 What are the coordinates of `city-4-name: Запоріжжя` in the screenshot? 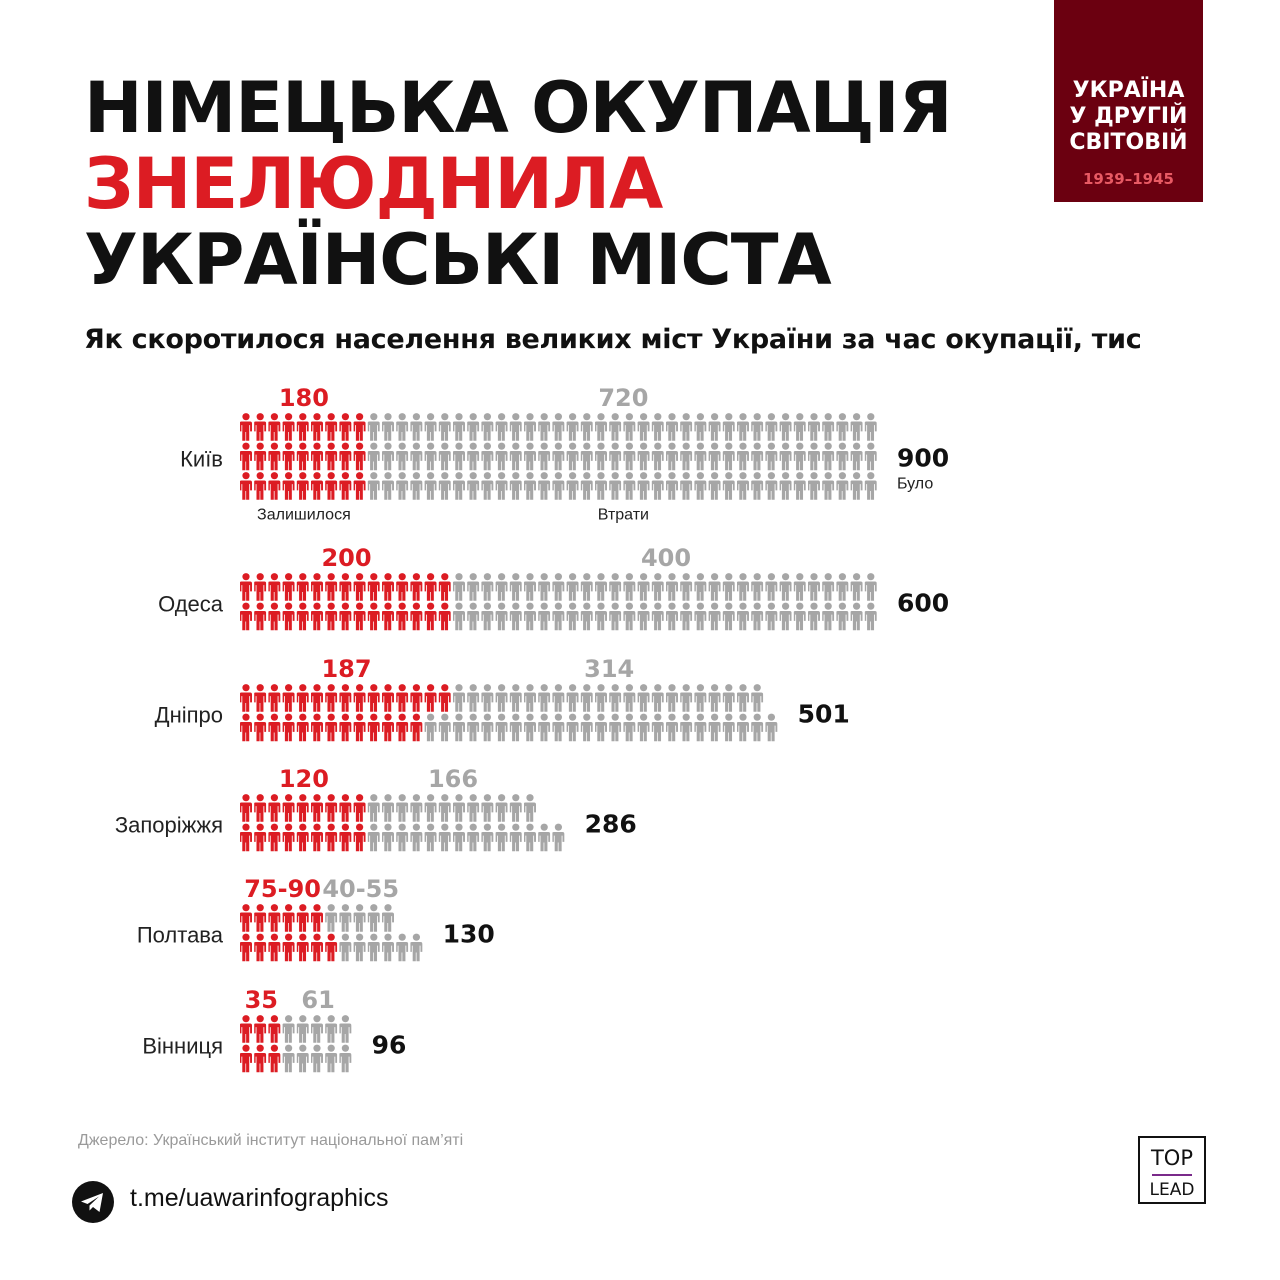 It's located at (169, 825).